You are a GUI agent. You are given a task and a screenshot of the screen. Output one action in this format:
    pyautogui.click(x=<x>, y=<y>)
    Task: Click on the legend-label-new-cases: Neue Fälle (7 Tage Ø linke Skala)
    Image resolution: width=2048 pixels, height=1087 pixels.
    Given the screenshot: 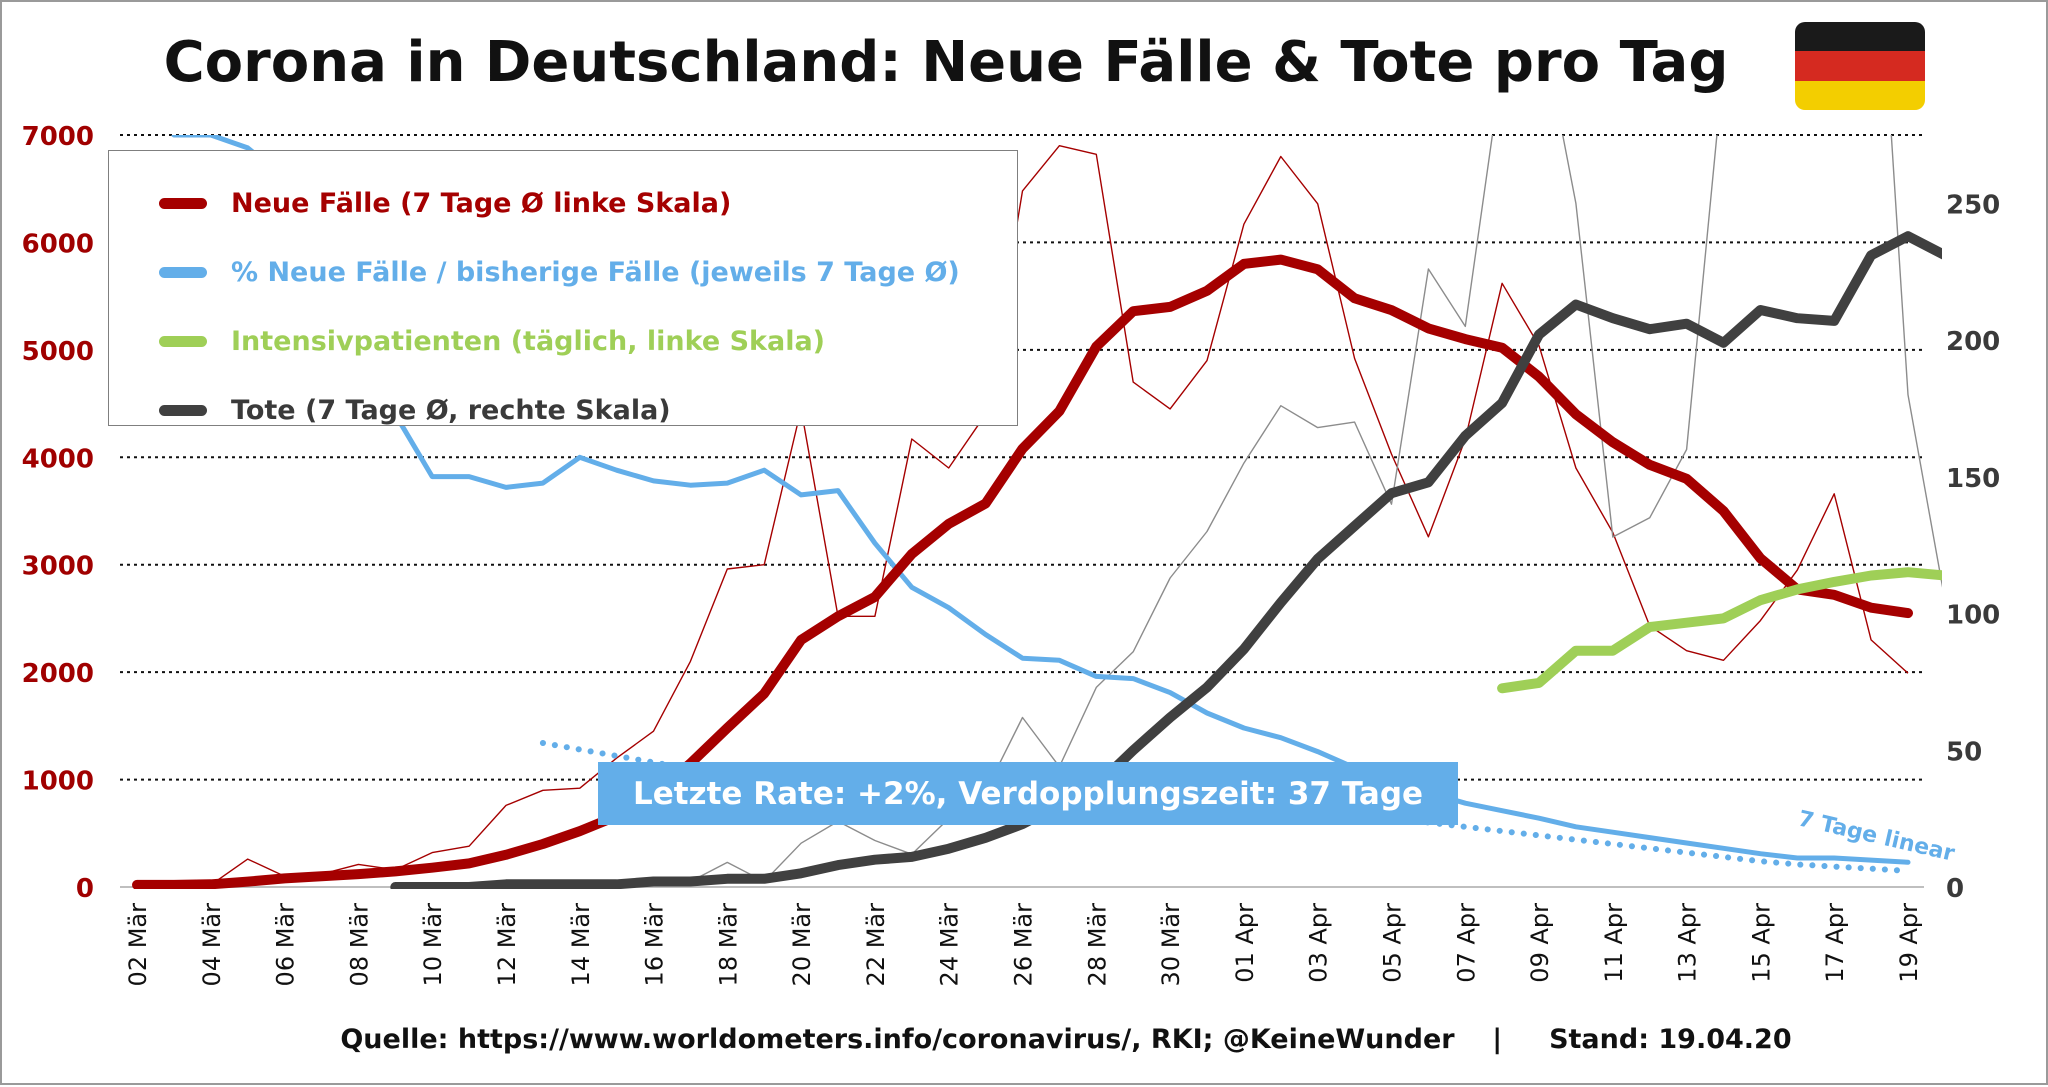 What is the action you would take?
    pyautogui.click(x=481, y=203)
    